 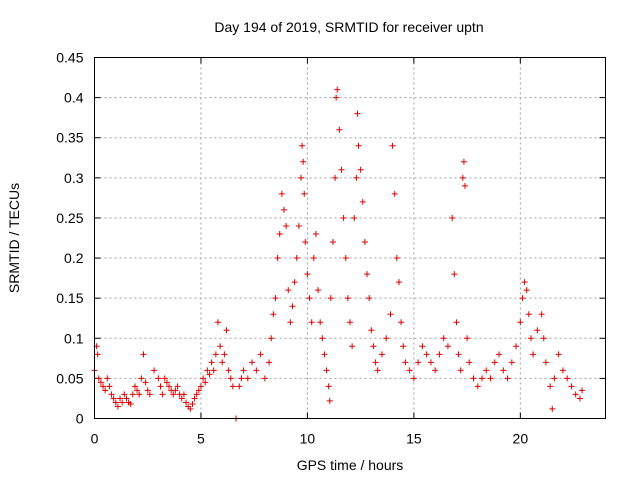 What do you see at coordinates (201, 439) in the screenshot?
I see `x-tick-label: 5` at bounding box center [201, 439].